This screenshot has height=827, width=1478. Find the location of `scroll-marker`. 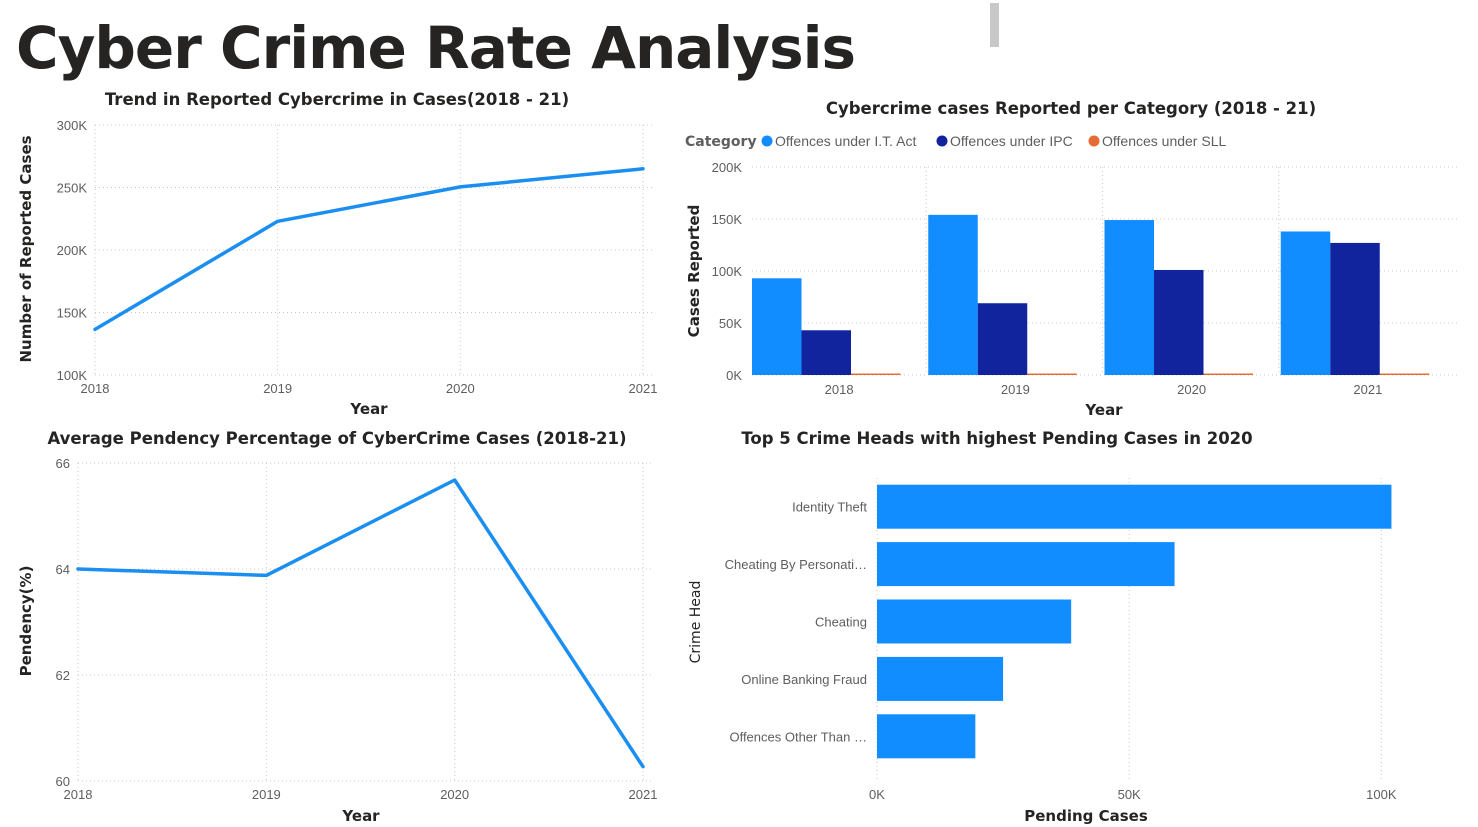

scroll-marker is located at coordinates (994, 25).